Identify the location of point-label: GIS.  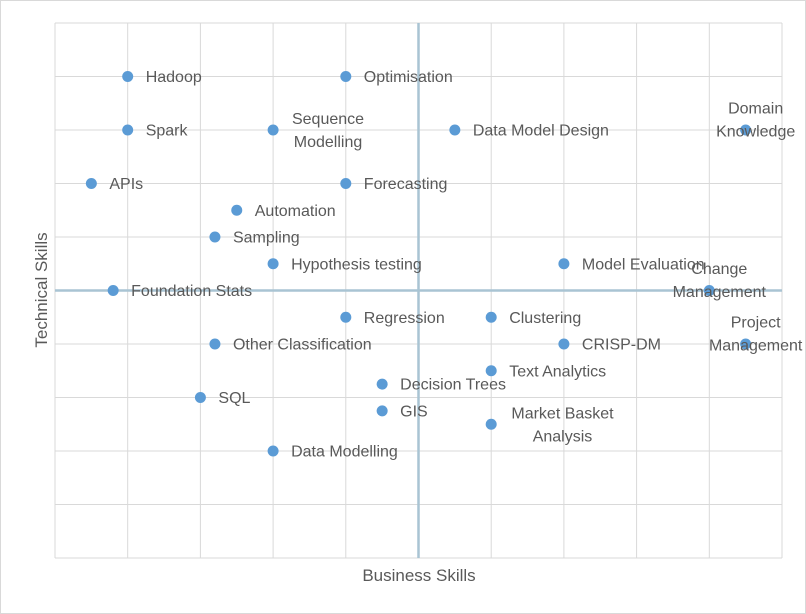
(414, 411).